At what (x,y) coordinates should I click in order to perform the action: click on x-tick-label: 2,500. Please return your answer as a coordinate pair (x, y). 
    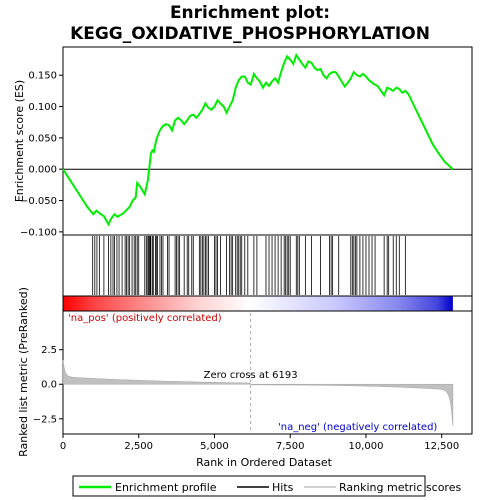
    Looking at the image, I should click on (138, 446).